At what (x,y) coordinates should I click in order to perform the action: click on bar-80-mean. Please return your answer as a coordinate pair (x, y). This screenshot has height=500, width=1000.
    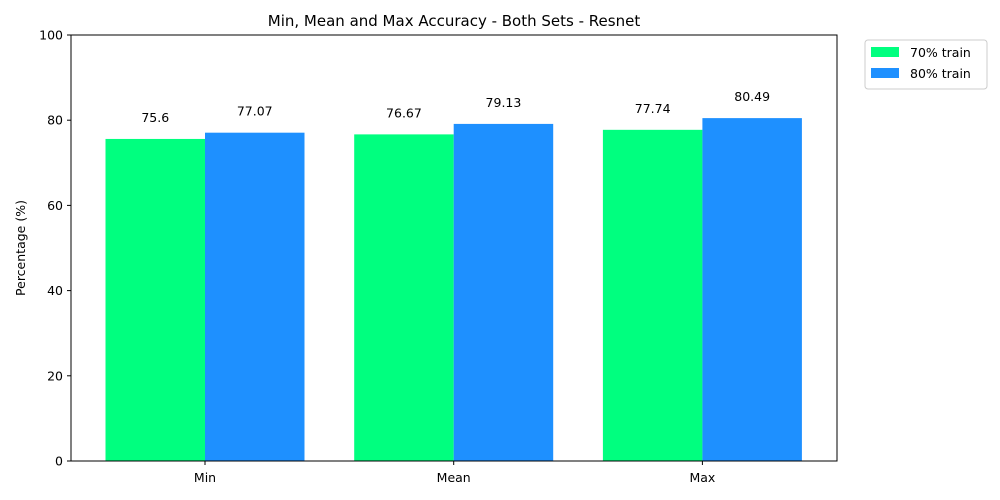
    Looking at the image, I should click on (503, 292).